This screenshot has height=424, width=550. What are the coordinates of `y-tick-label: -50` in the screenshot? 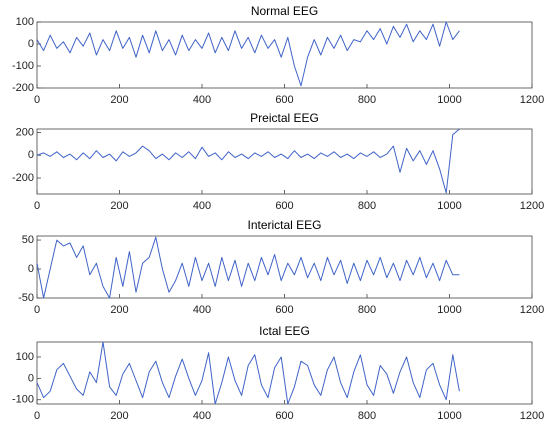 It's located at (26, 298).